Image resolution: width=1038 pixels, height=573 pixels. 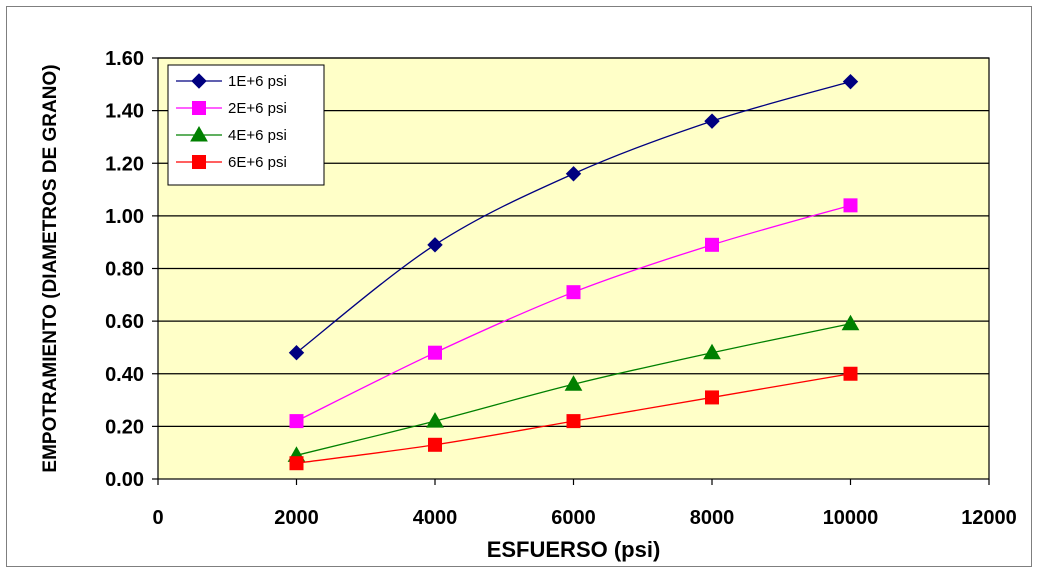 I want to click on x-tick-label: 2000, so click(x=296, y=518).